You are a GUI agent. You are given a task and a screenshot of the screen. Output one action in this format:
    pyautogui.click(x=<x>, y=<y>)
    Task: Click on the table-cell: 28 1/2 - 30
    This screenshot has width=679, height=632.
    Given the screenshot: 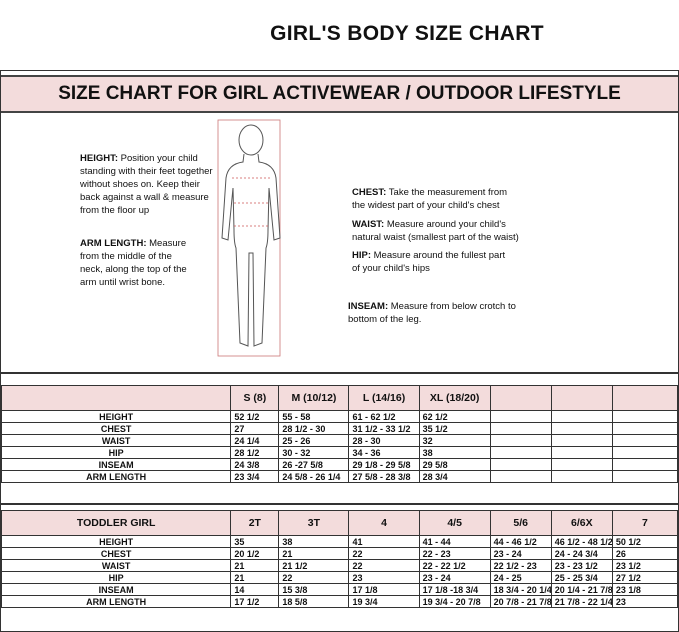 What is the action you would take?
    pyautogui.click(x=314, y=428)
    